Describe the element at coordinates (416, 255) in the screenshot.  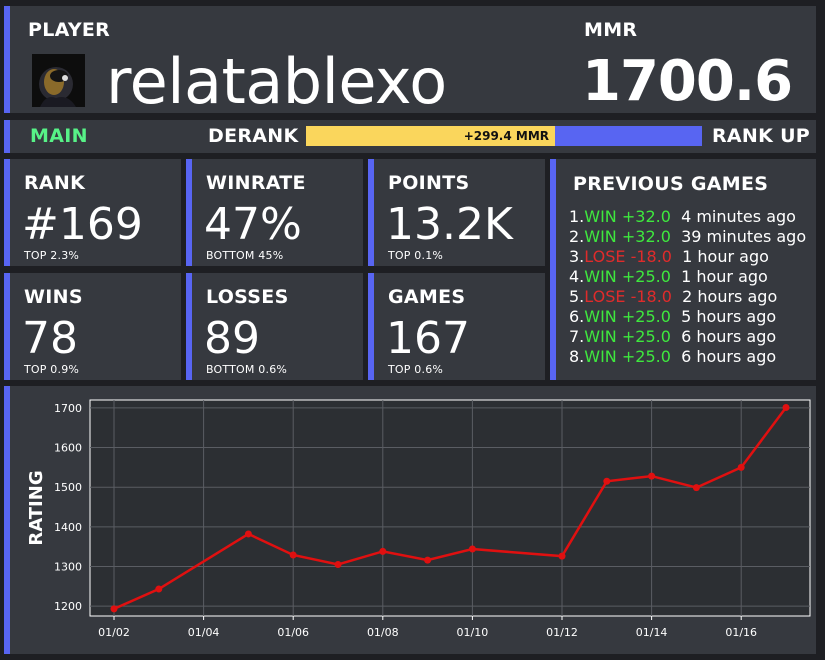
I see `stat-sub: TOP 0.1%` at that location.